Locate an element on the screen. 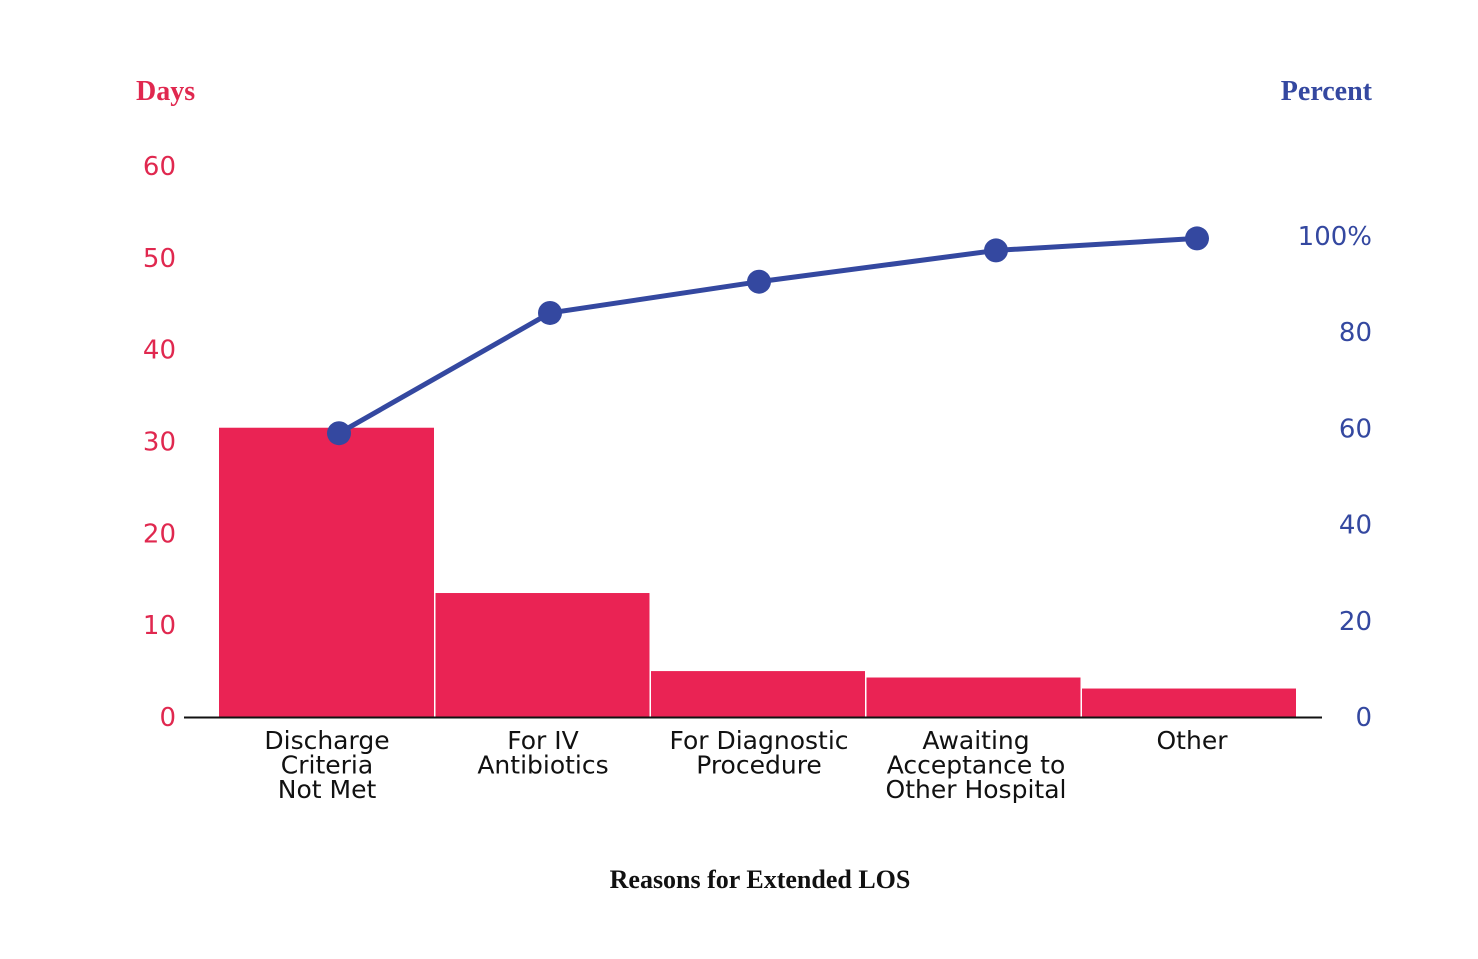  category-label-line: Not Met is located at coordinates (327, 789).